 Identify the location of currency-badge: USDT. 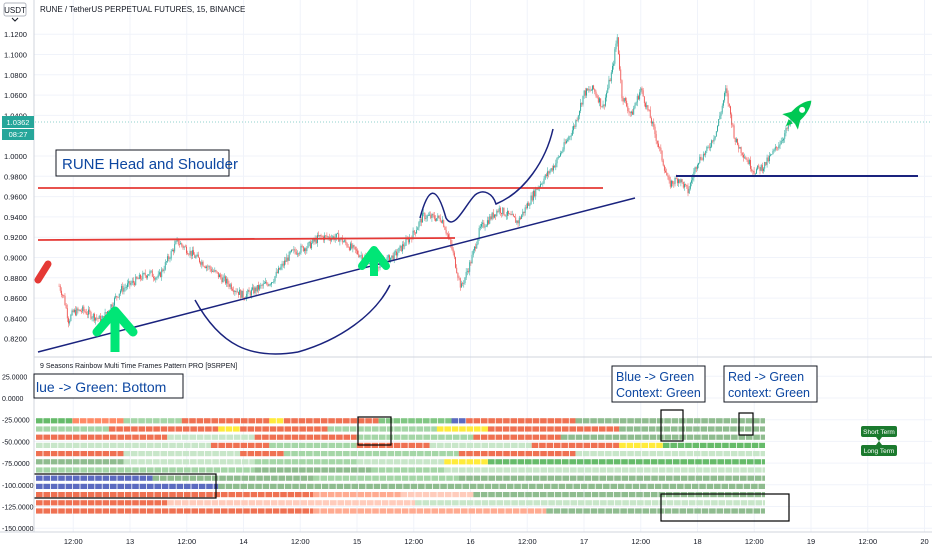
(15, 9).